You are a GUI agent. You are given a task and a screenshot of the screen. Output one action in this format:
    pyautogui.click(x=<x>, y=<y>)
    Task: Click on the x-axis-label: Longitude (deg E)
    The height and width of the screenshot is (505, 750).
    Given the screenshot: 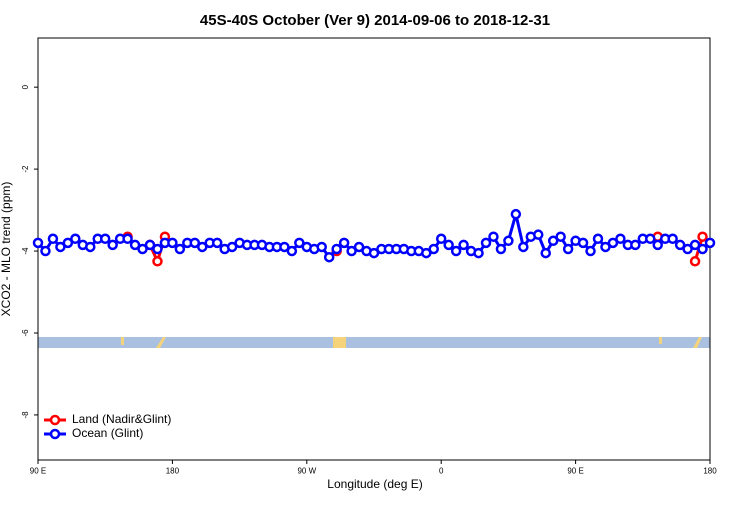 What is the action you would take?
    pyautogui.click(x=374, y=484)
    